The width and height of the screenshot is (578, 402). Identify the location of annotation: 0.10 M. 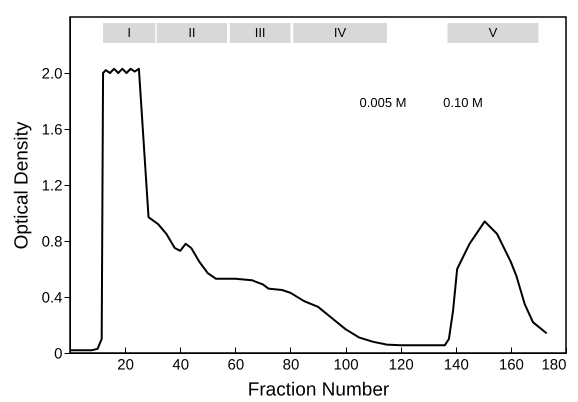
(463, 102).